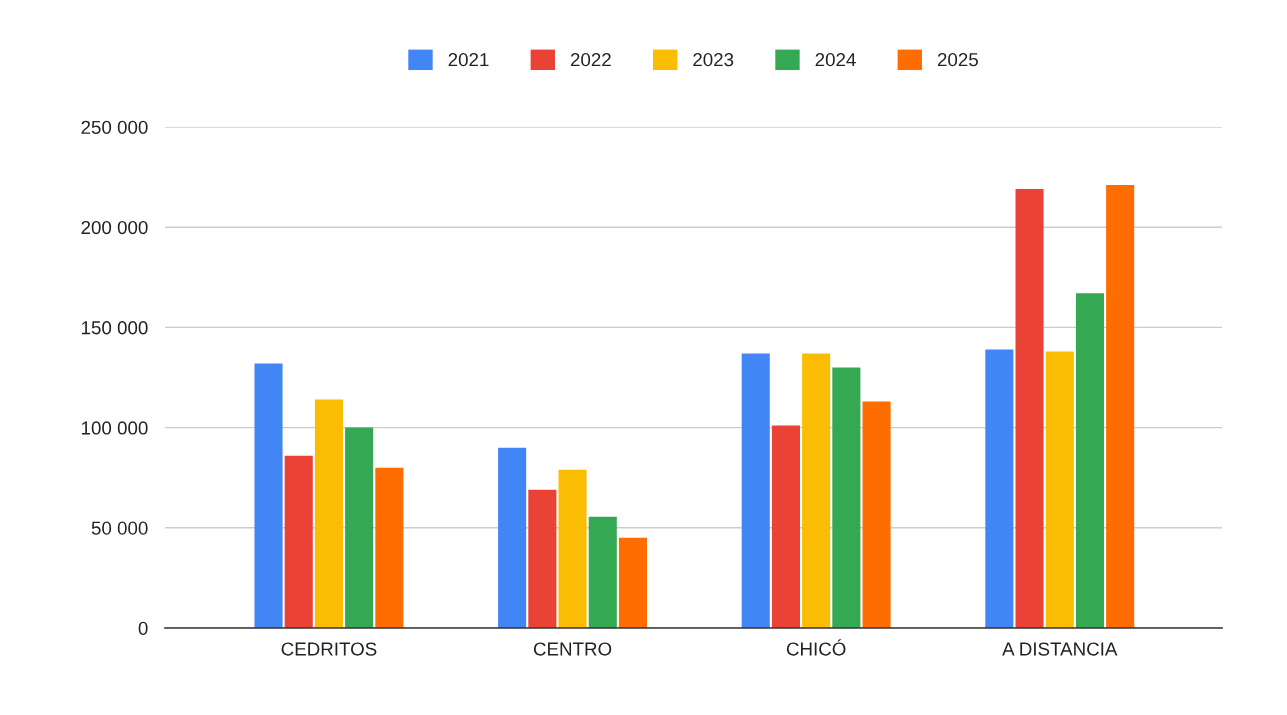  Describe the element at coordinates (572, 649) in the screenshot. I see `x-tick-label: CENTRO` at that location.